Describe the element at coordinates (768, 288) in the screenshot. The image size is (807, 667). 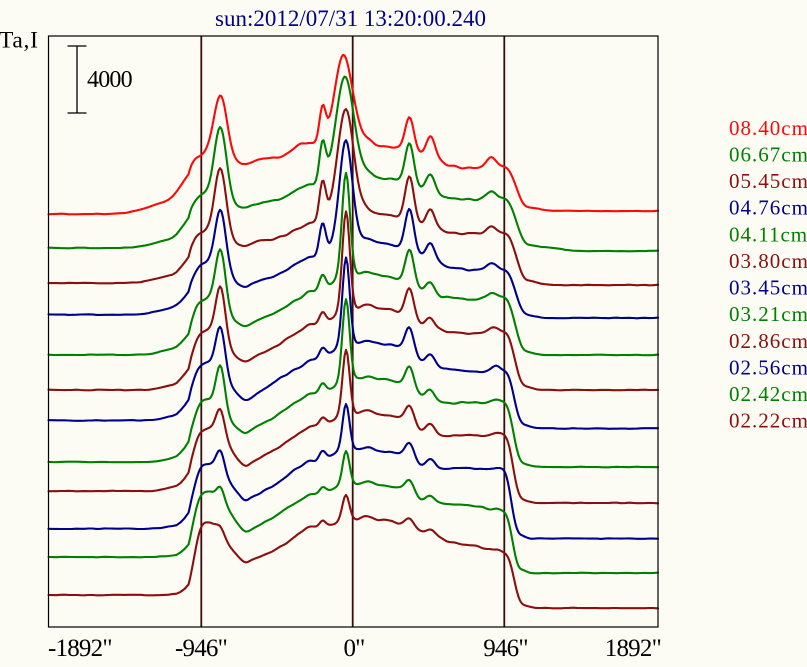
I see `svg-text: 03.45cm` at that location.